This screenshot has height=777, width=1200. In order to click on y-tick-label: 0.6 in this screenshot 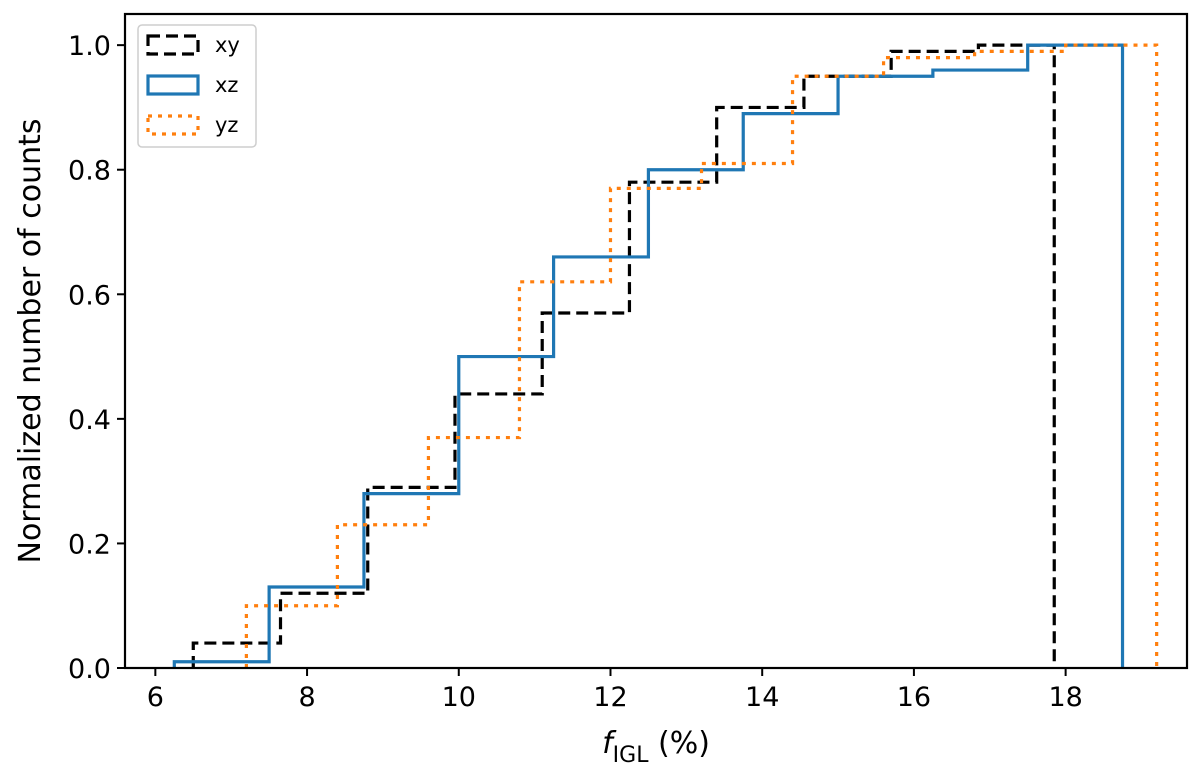, I will do `click(89, 295)`.